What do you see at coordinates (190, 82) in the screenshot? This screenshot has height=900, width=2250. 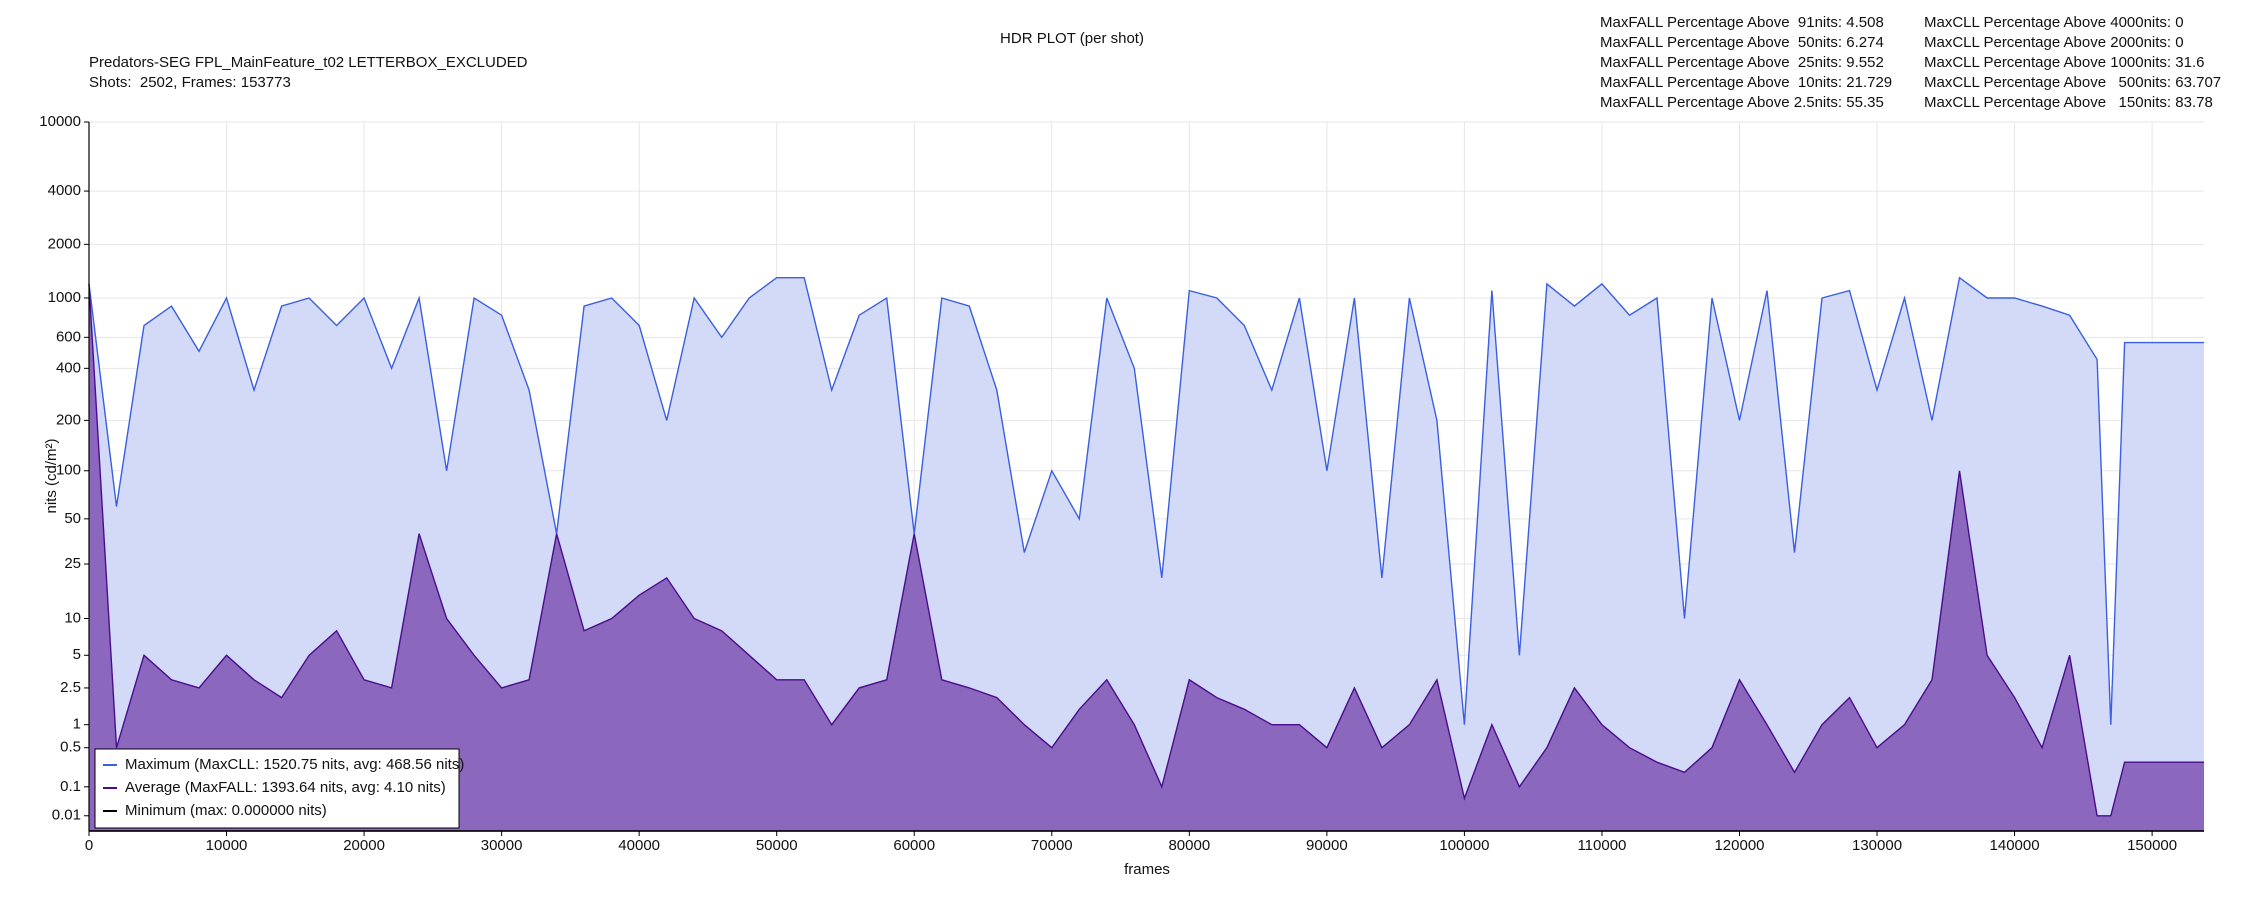 I see `subtitle: Shots: 2502, Frames: 153773` at bounding box center [190, 82].